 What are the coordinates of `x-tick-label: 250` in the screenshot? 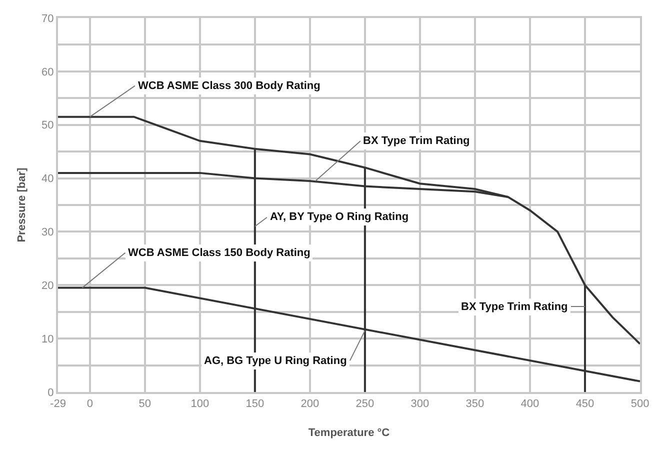 It's located at (365, 404).